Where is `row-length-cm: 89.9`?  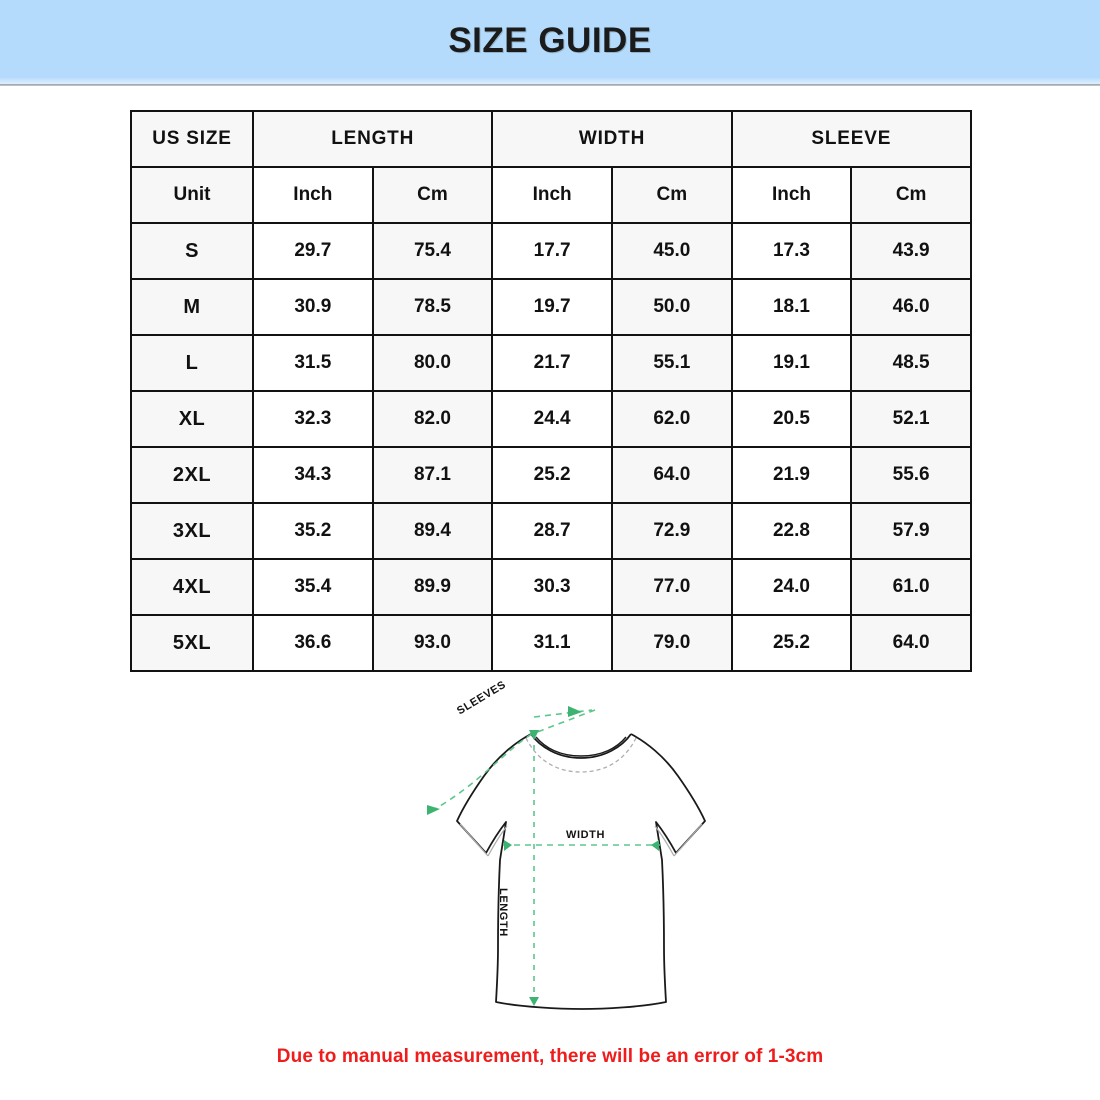
row-length-cm: 89.9 is located at coordinates (432, 587).